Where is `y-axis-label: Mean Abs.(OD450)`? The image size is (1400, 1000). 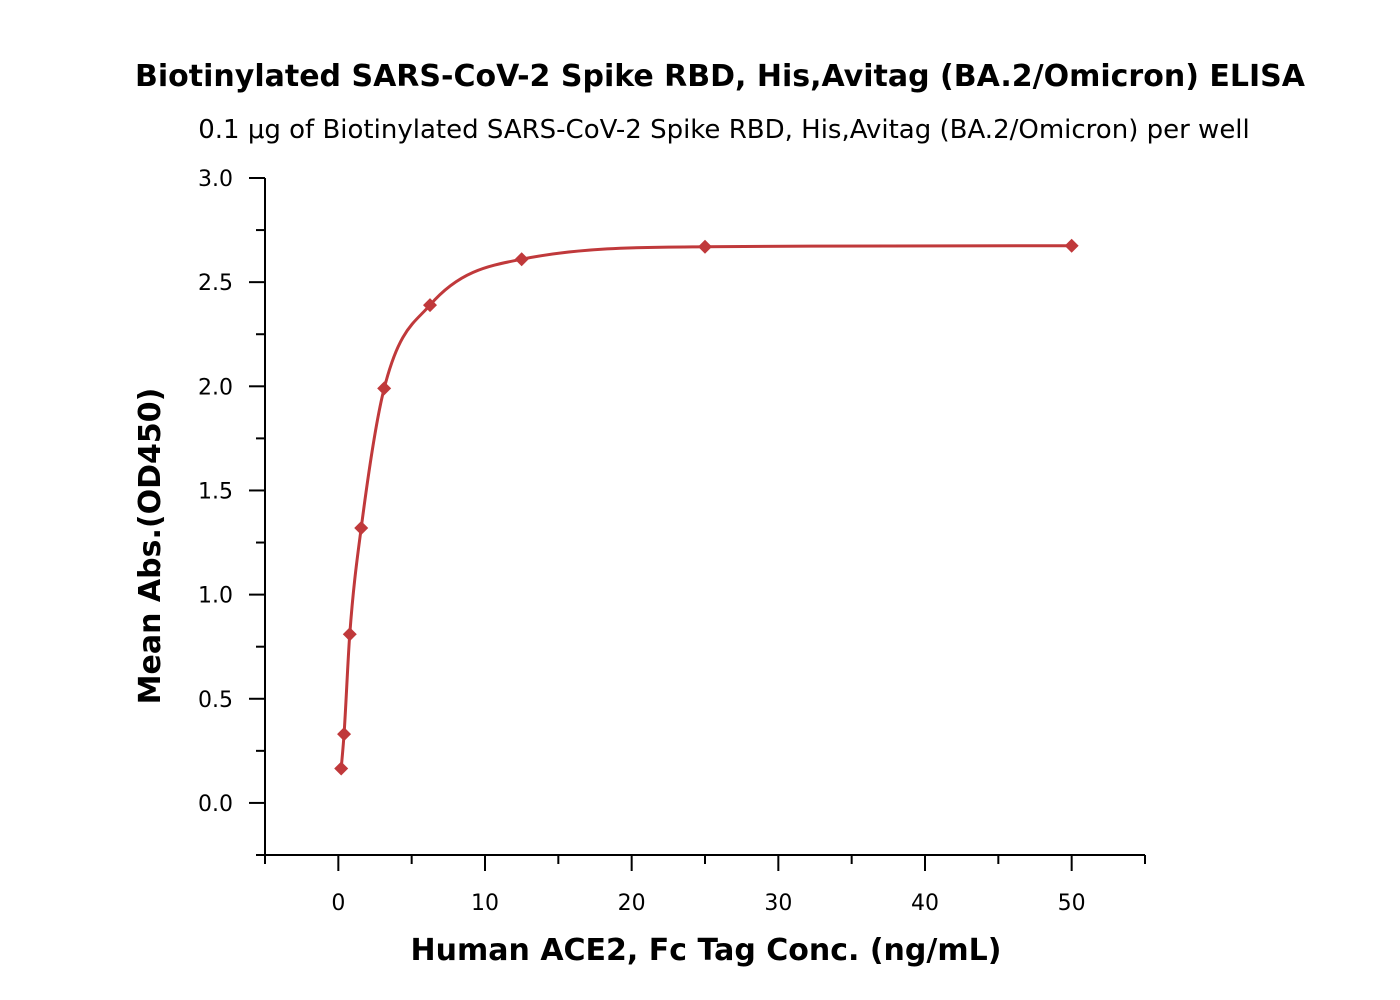
y-axis-label: Mean Abs.(OD450) is located at coordinates (150, 546).